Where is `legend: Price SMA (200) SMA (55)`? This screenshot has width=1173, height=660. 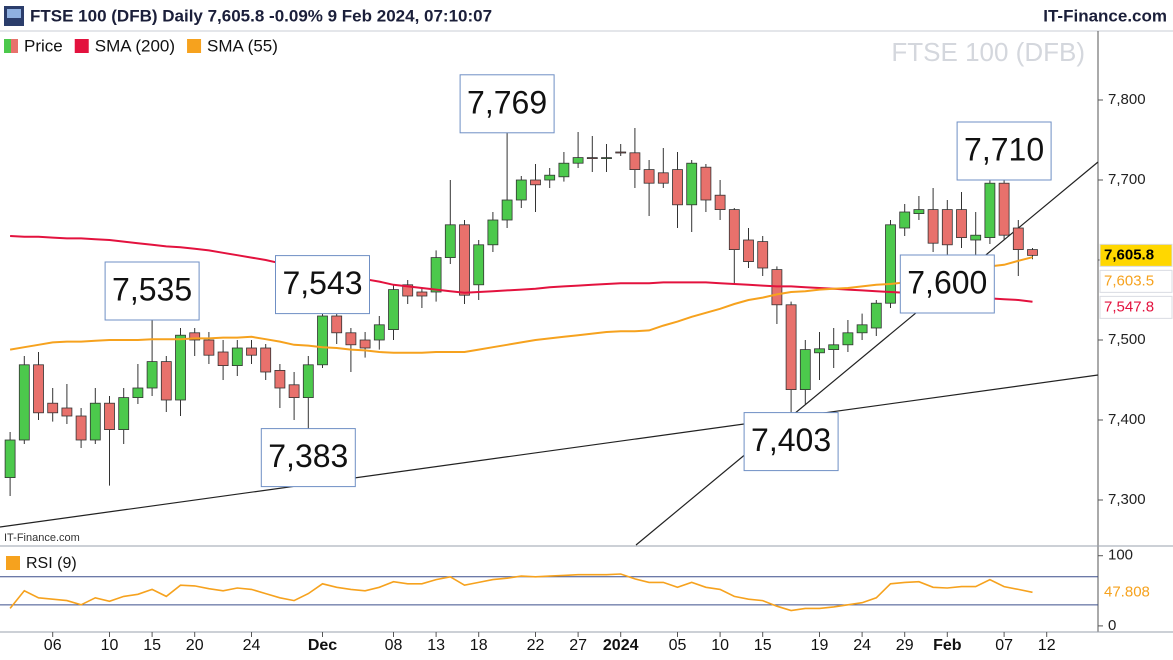
legend: Price SMA (200) SMA (55) is located at coordinates (141, 45).